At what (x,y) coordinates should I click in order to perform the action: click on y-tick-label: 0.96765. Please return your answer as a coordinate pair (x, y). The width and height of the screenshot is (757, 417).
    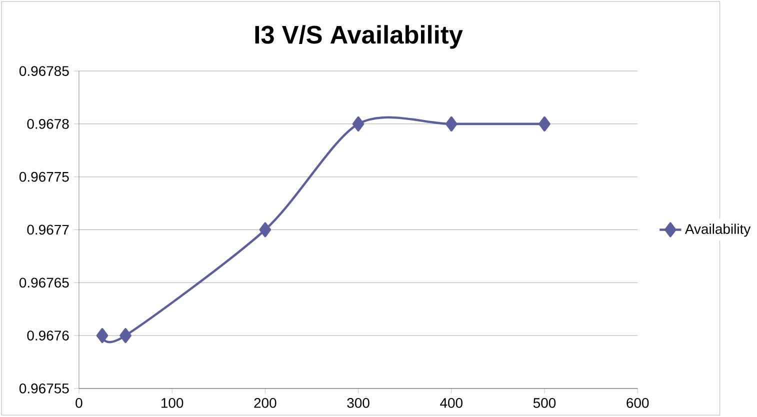
    Looking at the image, I should click on (44, 283).